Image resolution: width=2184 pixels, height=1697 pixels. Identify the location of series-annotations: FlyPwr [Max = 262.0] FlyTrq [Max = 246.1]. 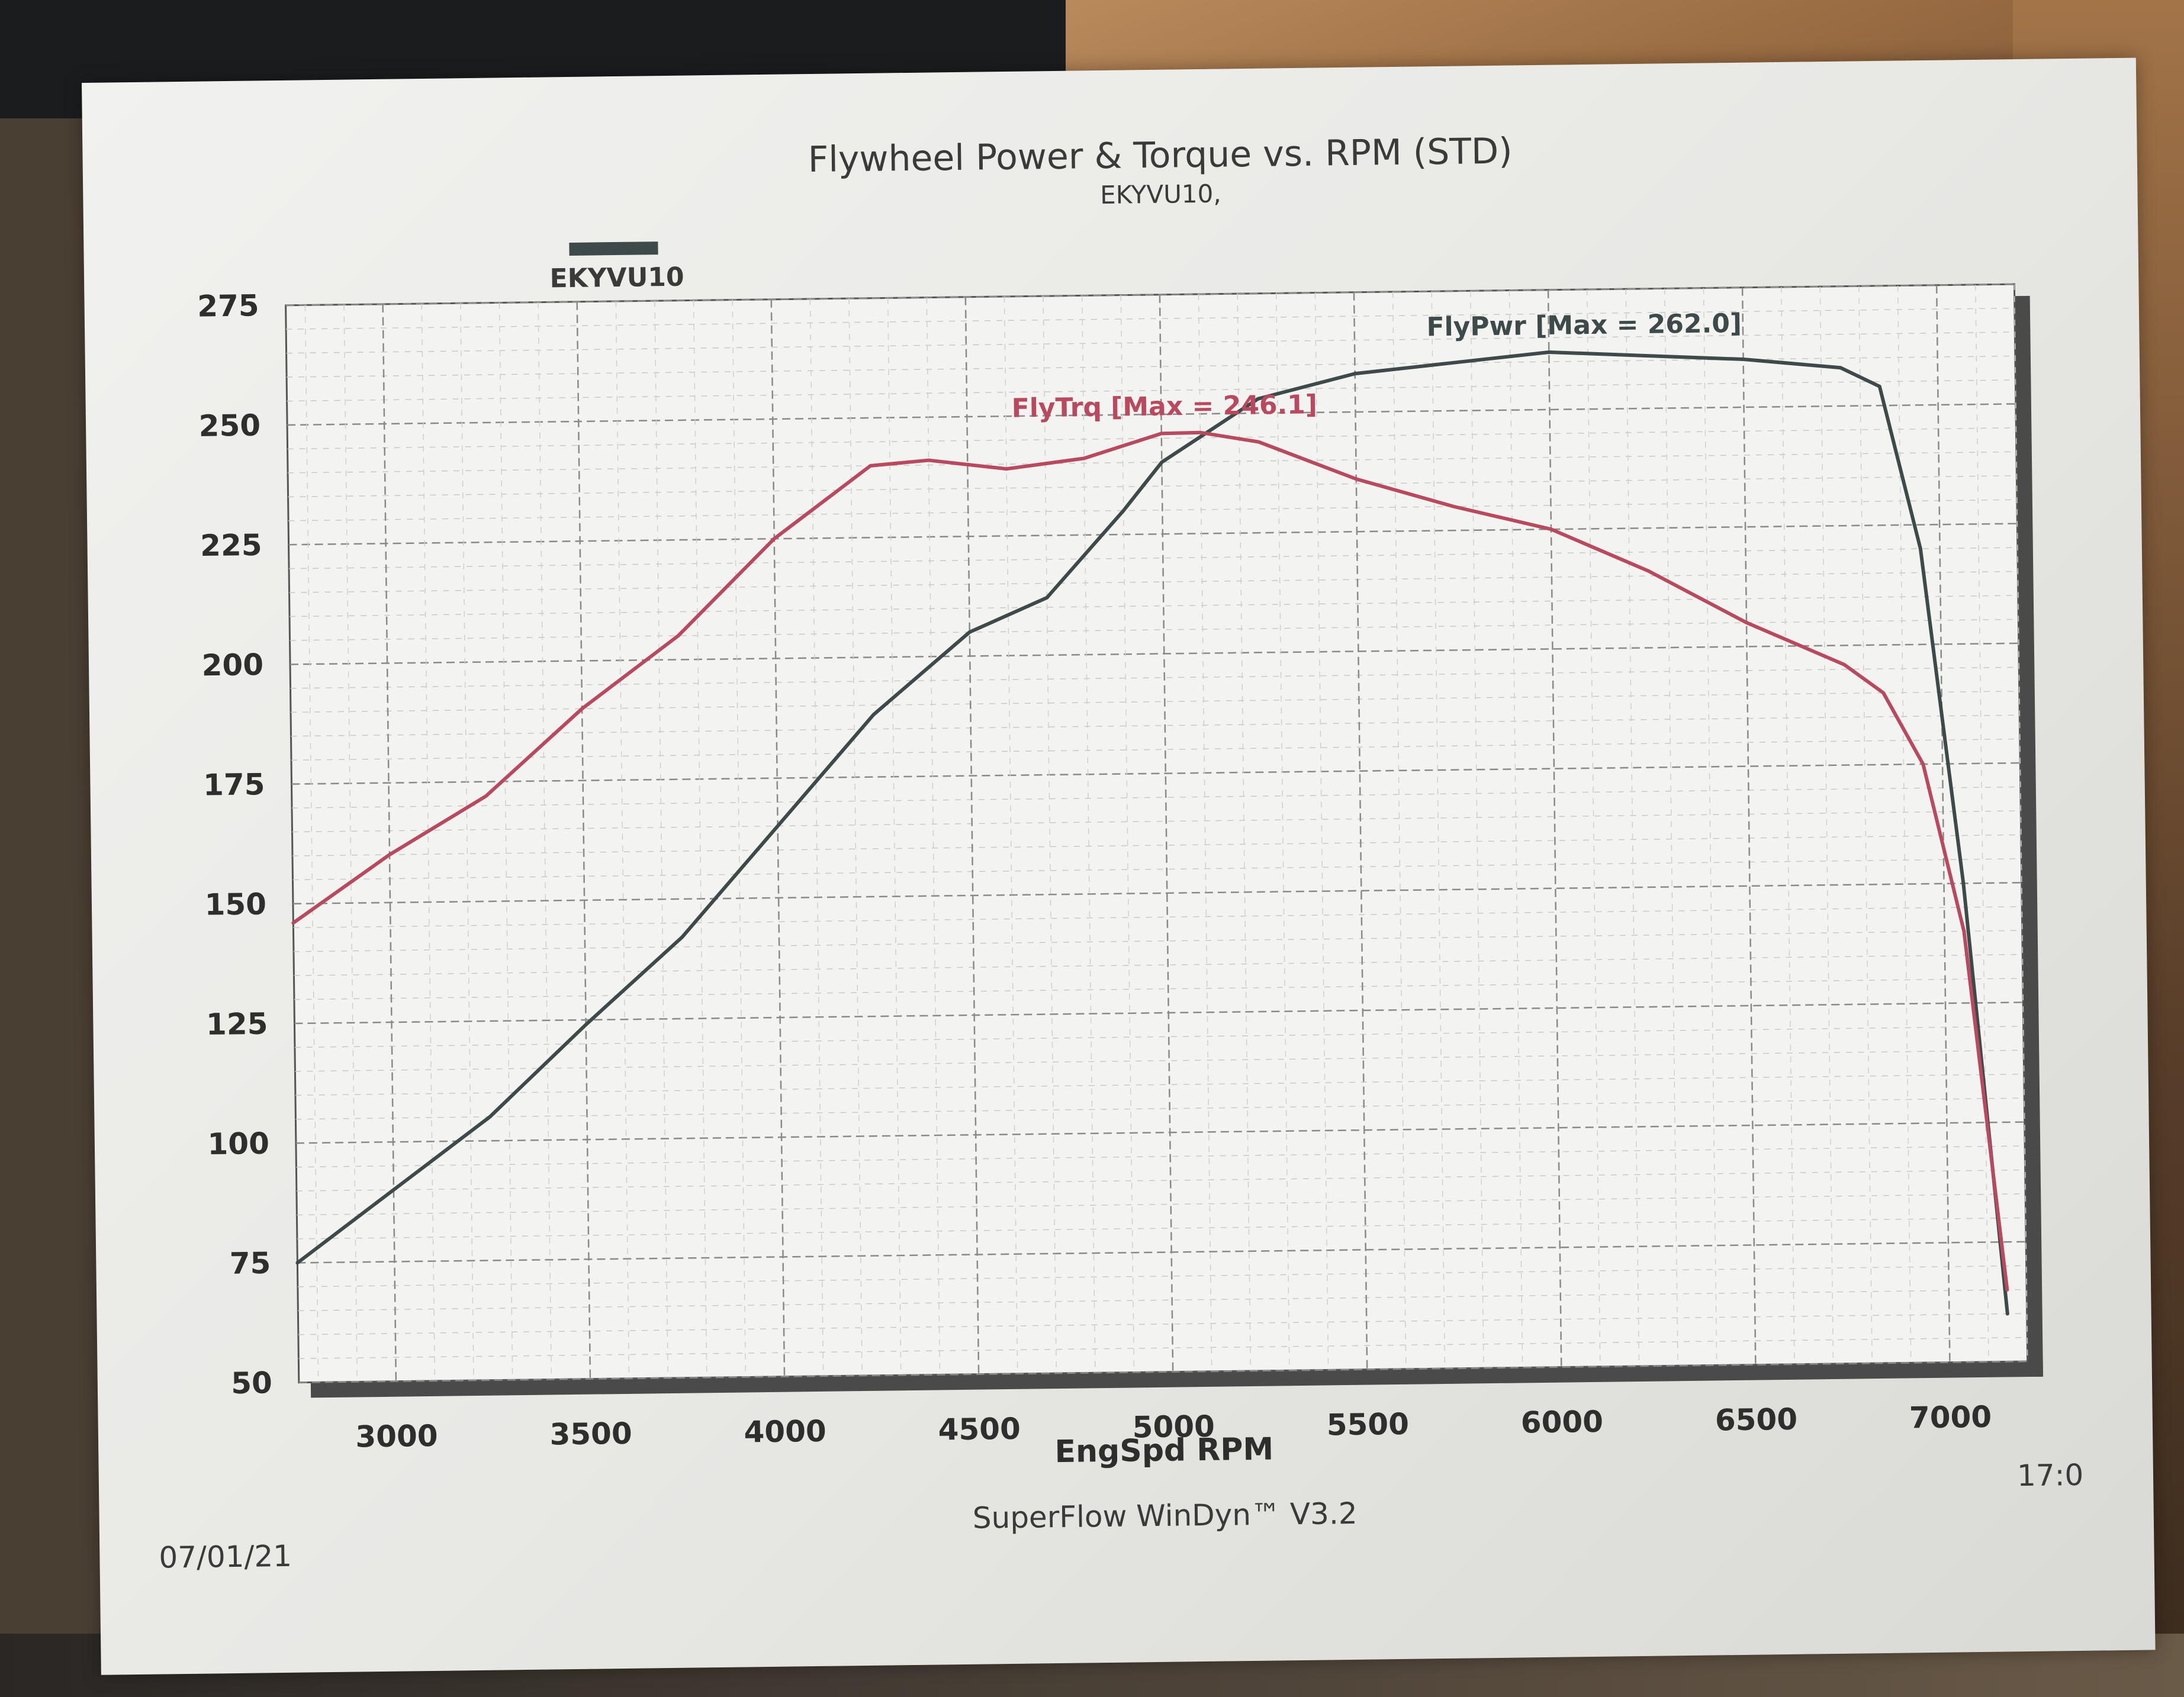
(1377, 366).